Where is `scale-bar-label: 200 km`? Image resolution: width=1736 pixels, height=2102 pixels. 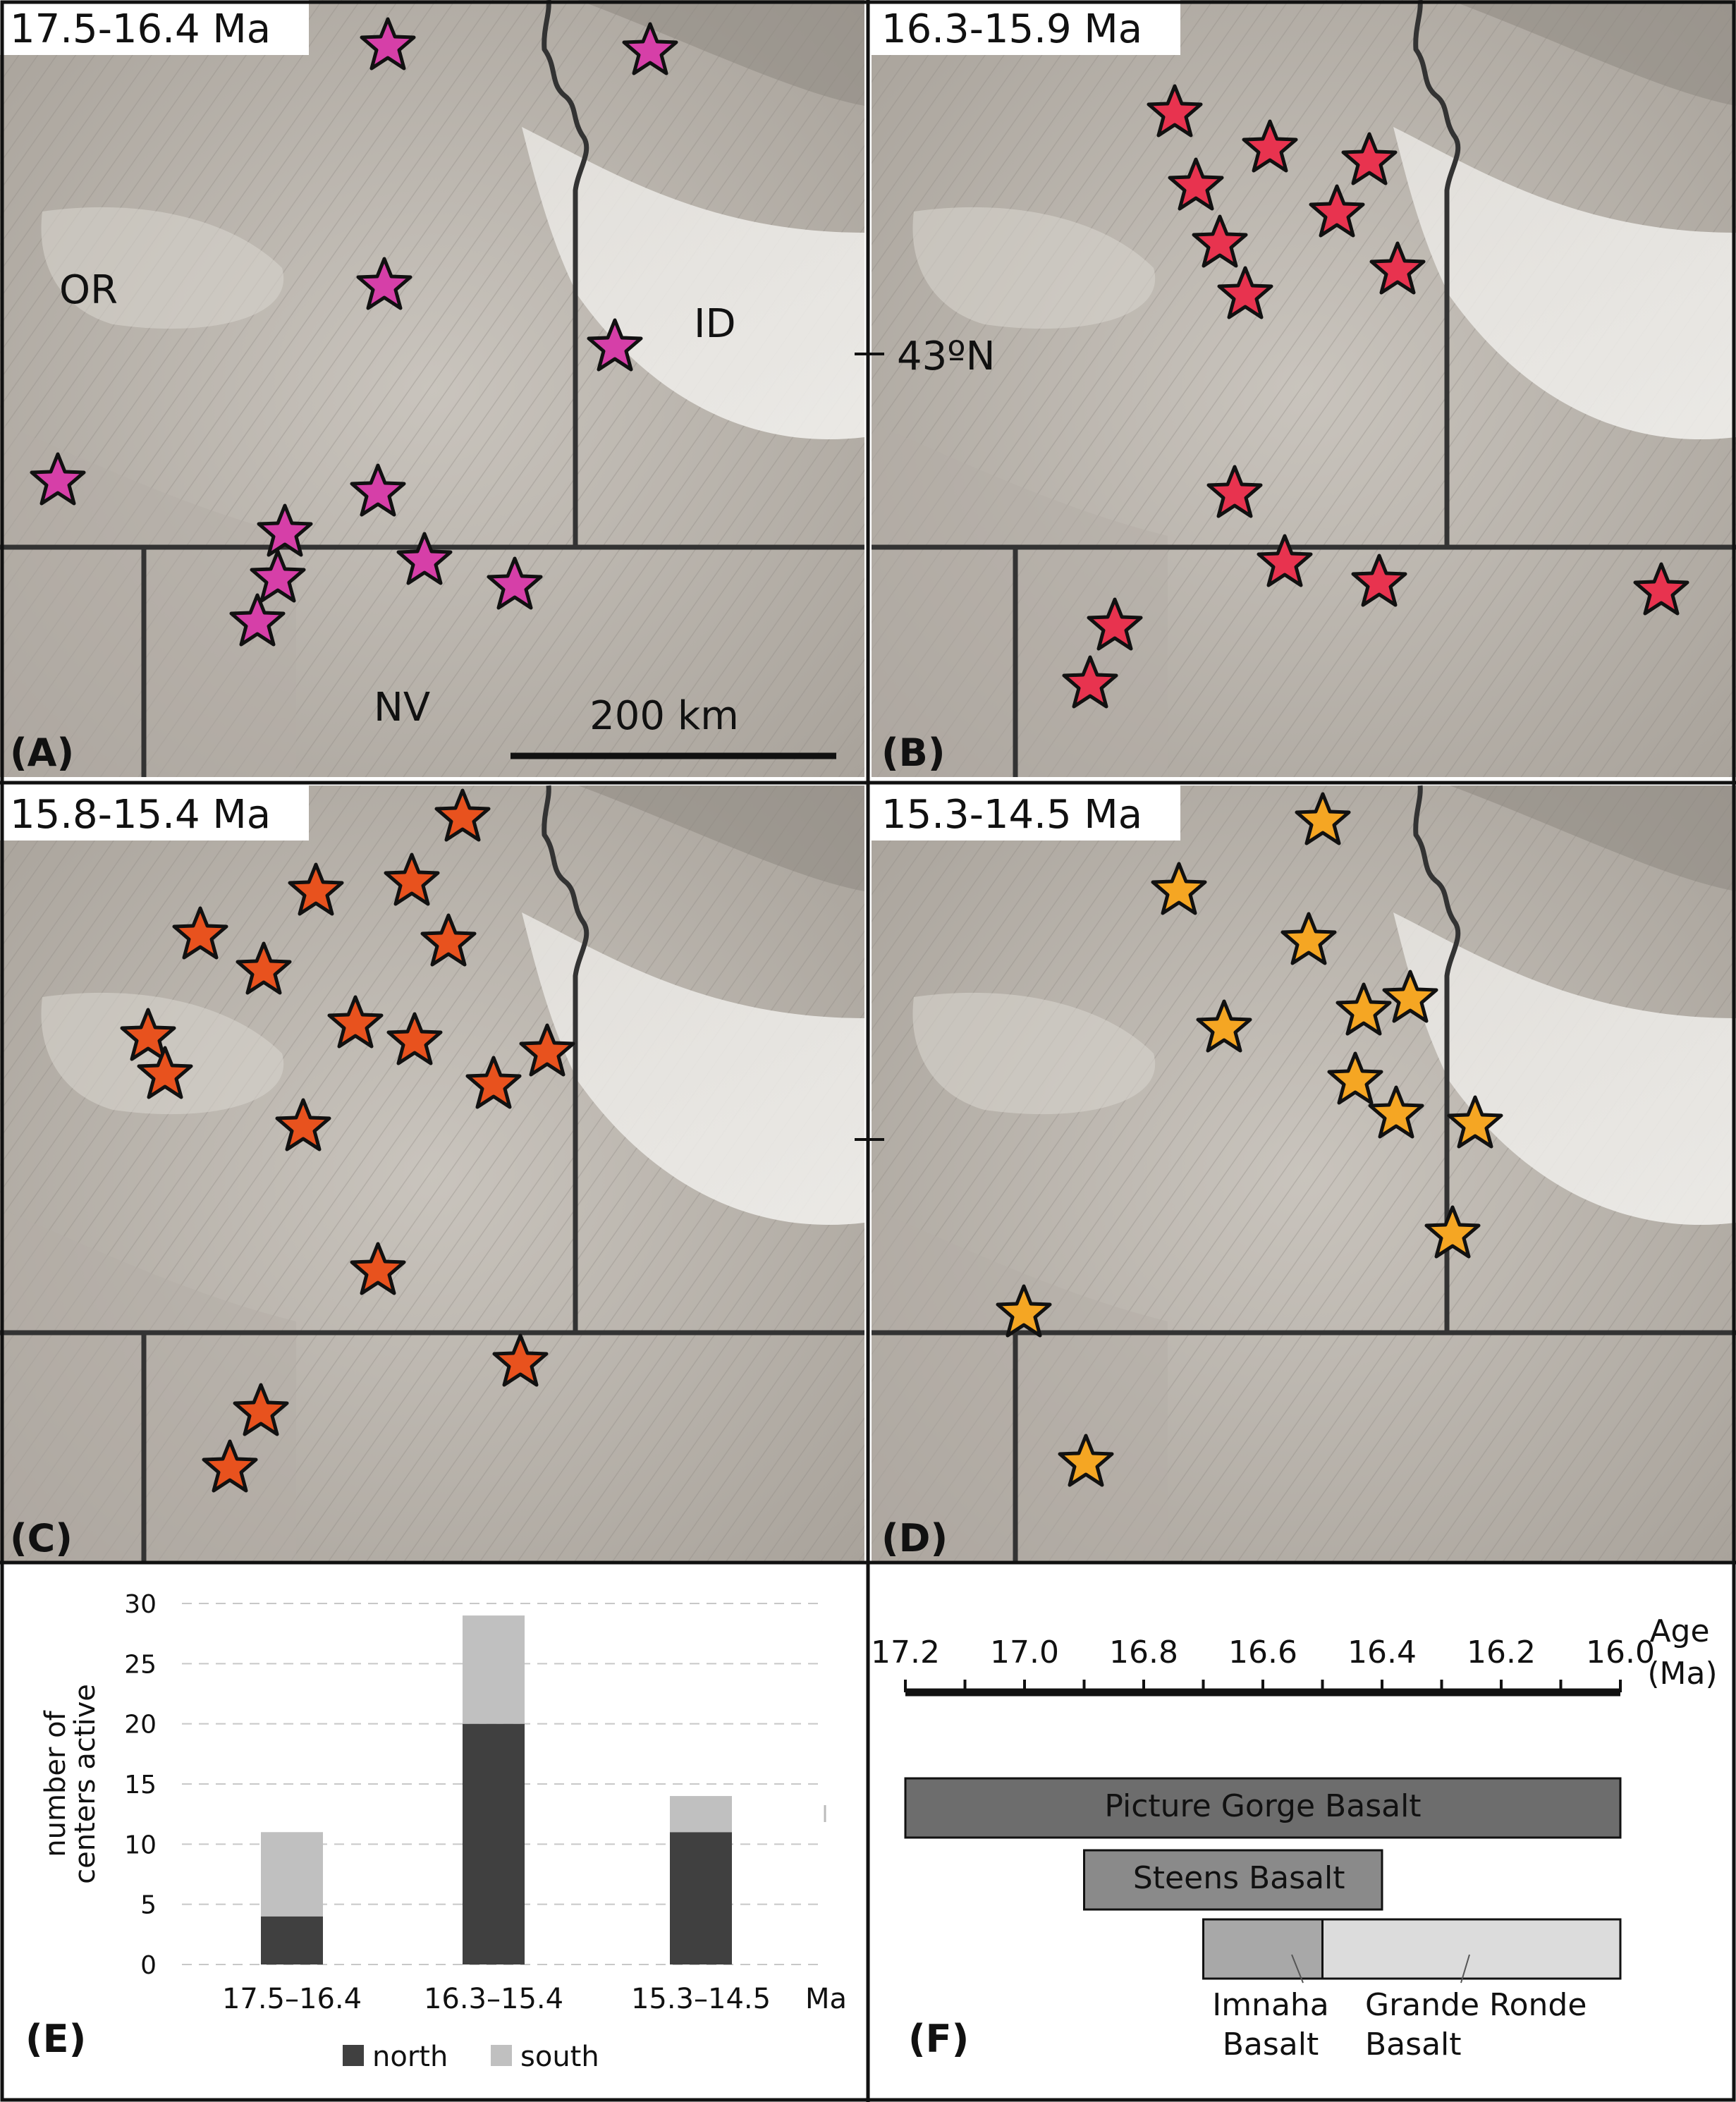 scale-bar-label: 200 km is located at coordinates (664, 716).